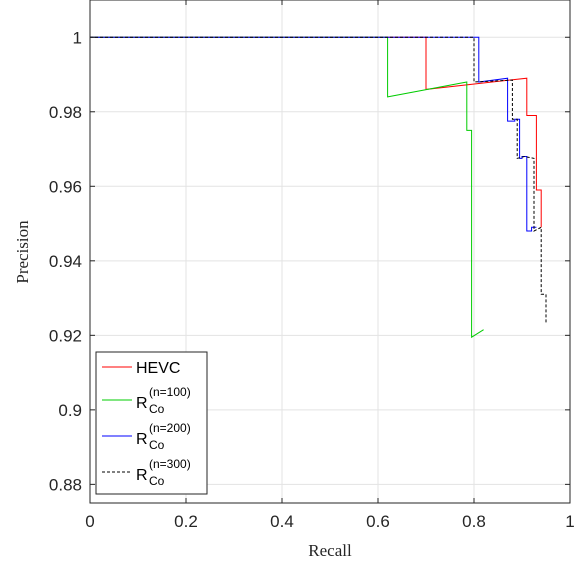 The height and width of the screenshot is (562, 581). I want to click on legend-label-sup-3: (n=200), so click(170, 428).